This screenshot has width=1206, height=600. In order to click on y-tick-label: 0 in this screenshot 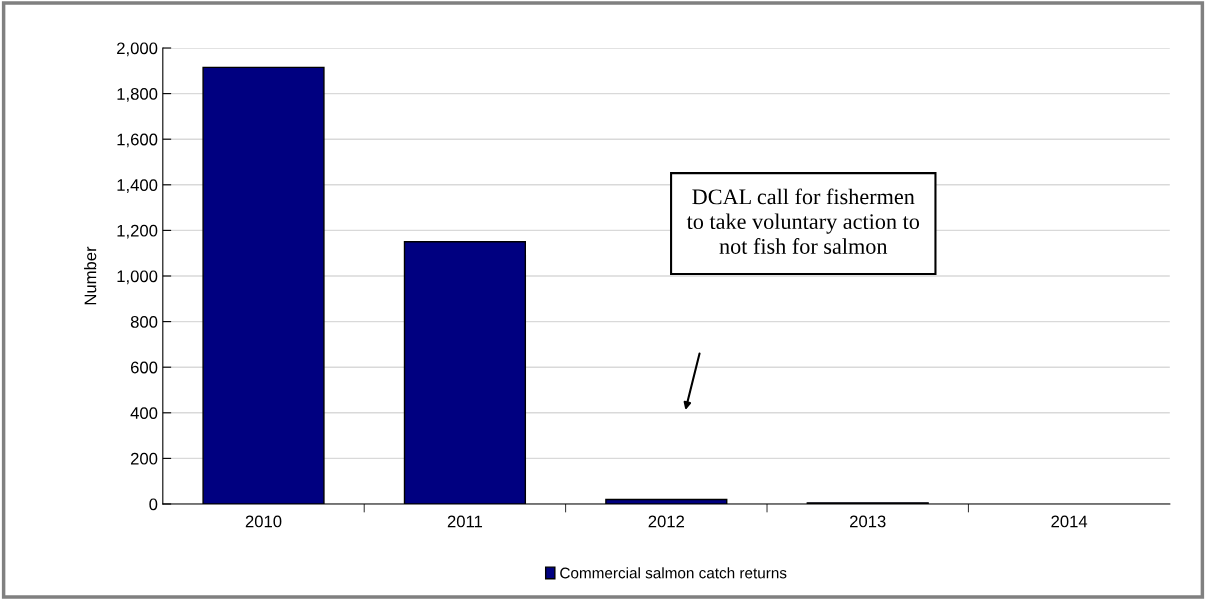, I will do `click(153, 504)`.